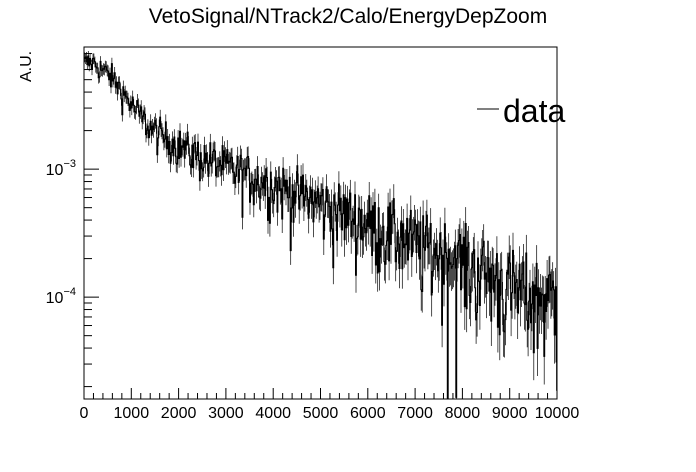  What do you see at coordinates (84, 413) in the screenshot?
I see `x-tick-label: 0` at bounding box center [84, 413].